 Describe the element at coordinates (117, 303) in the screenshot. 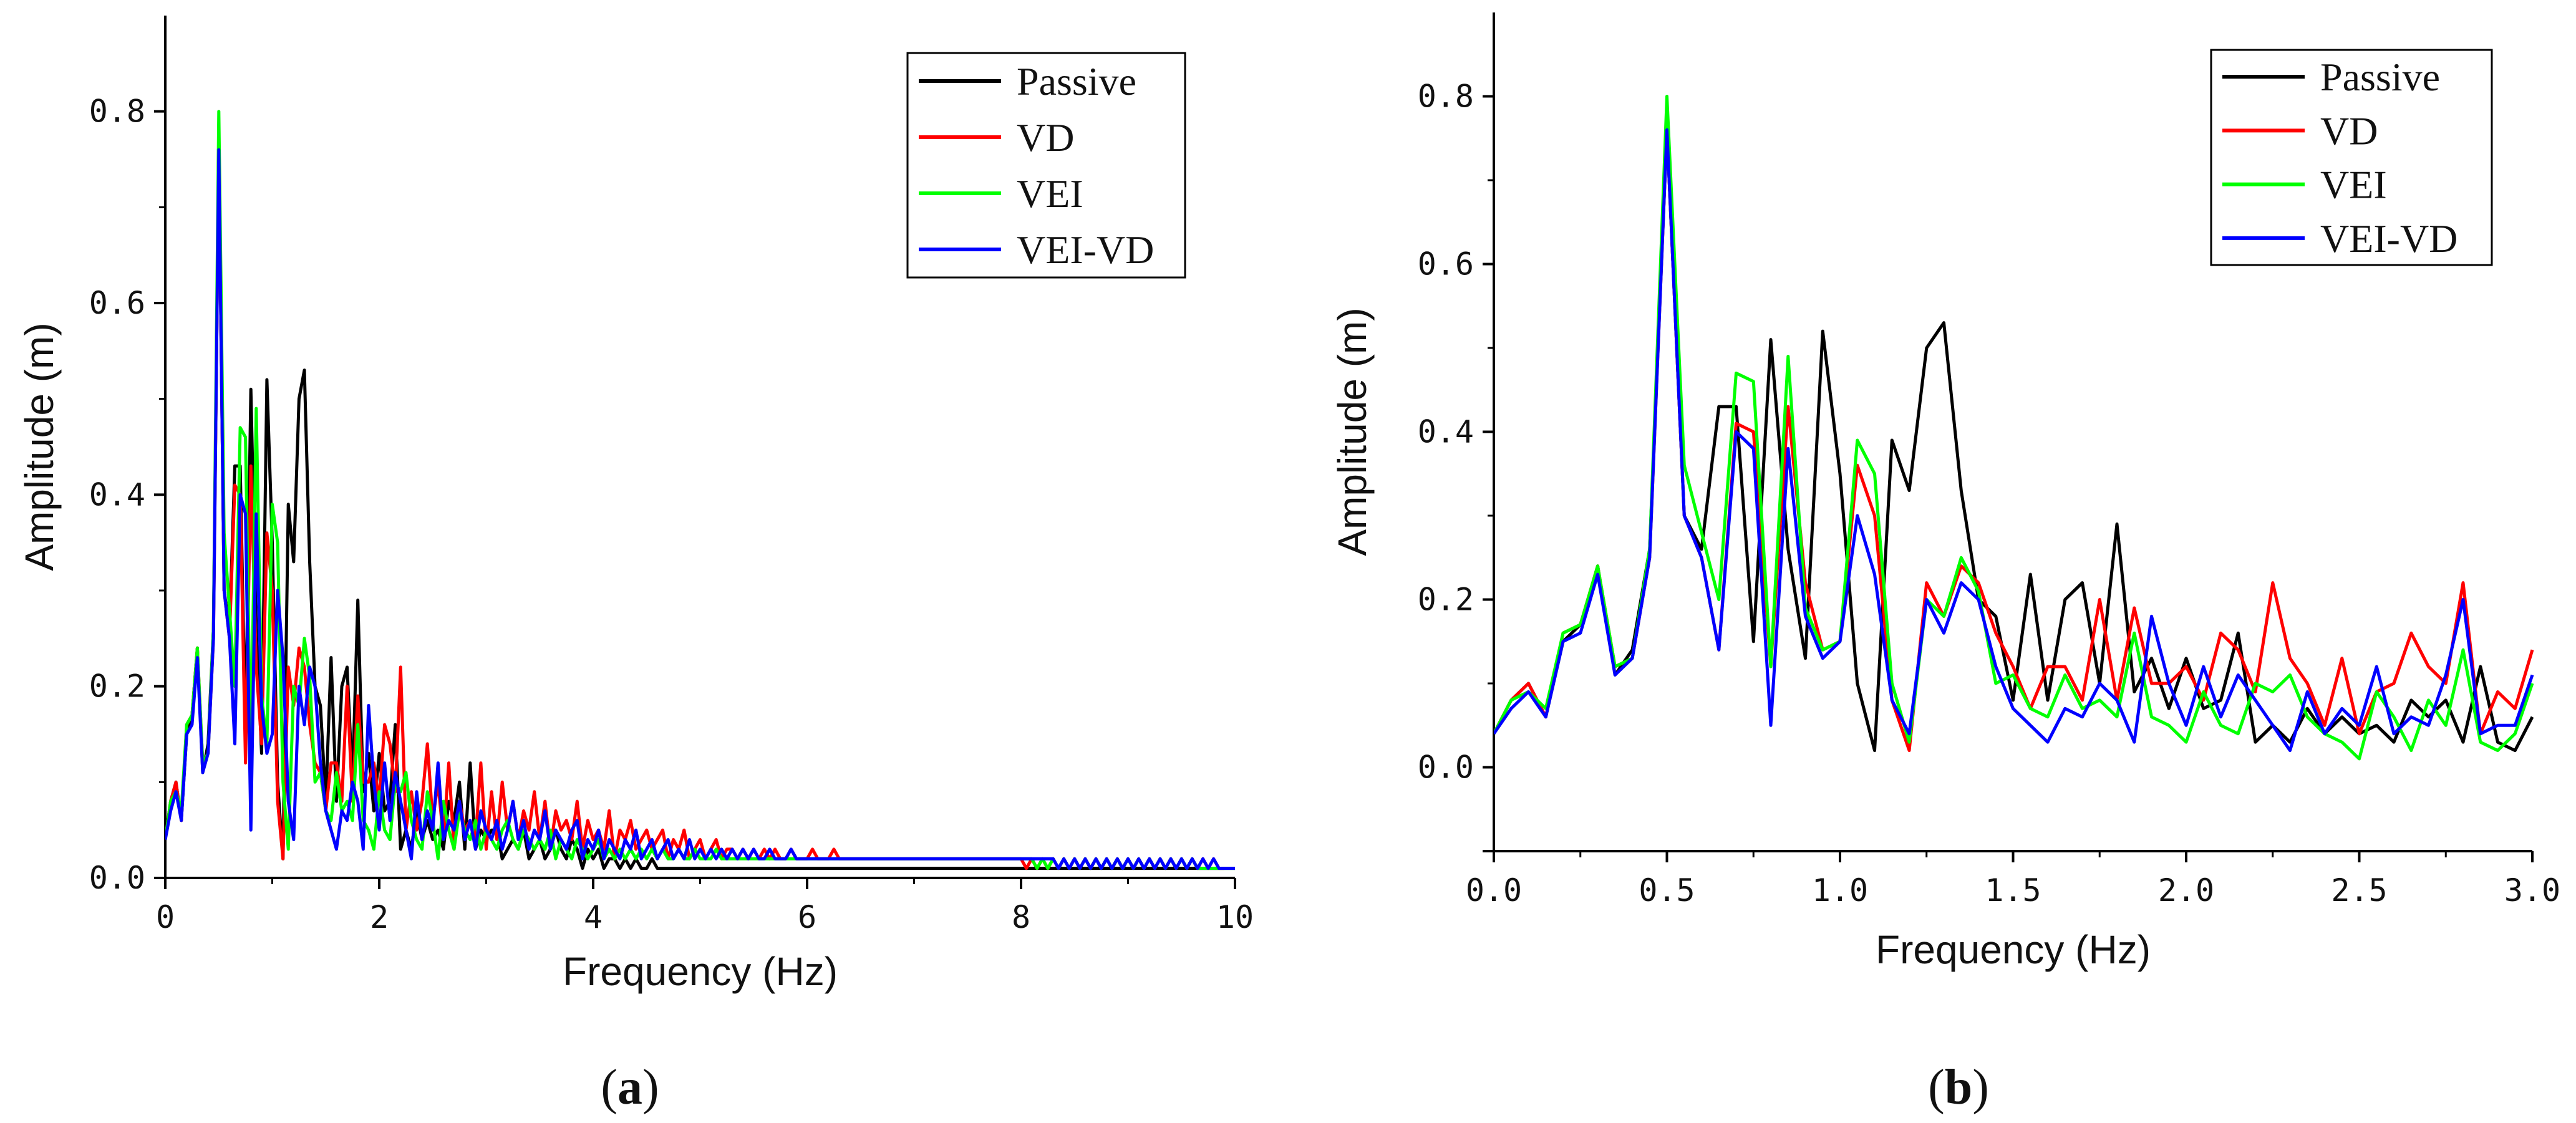

I see `panel-a-y-tick-label: 0.6` at that location.